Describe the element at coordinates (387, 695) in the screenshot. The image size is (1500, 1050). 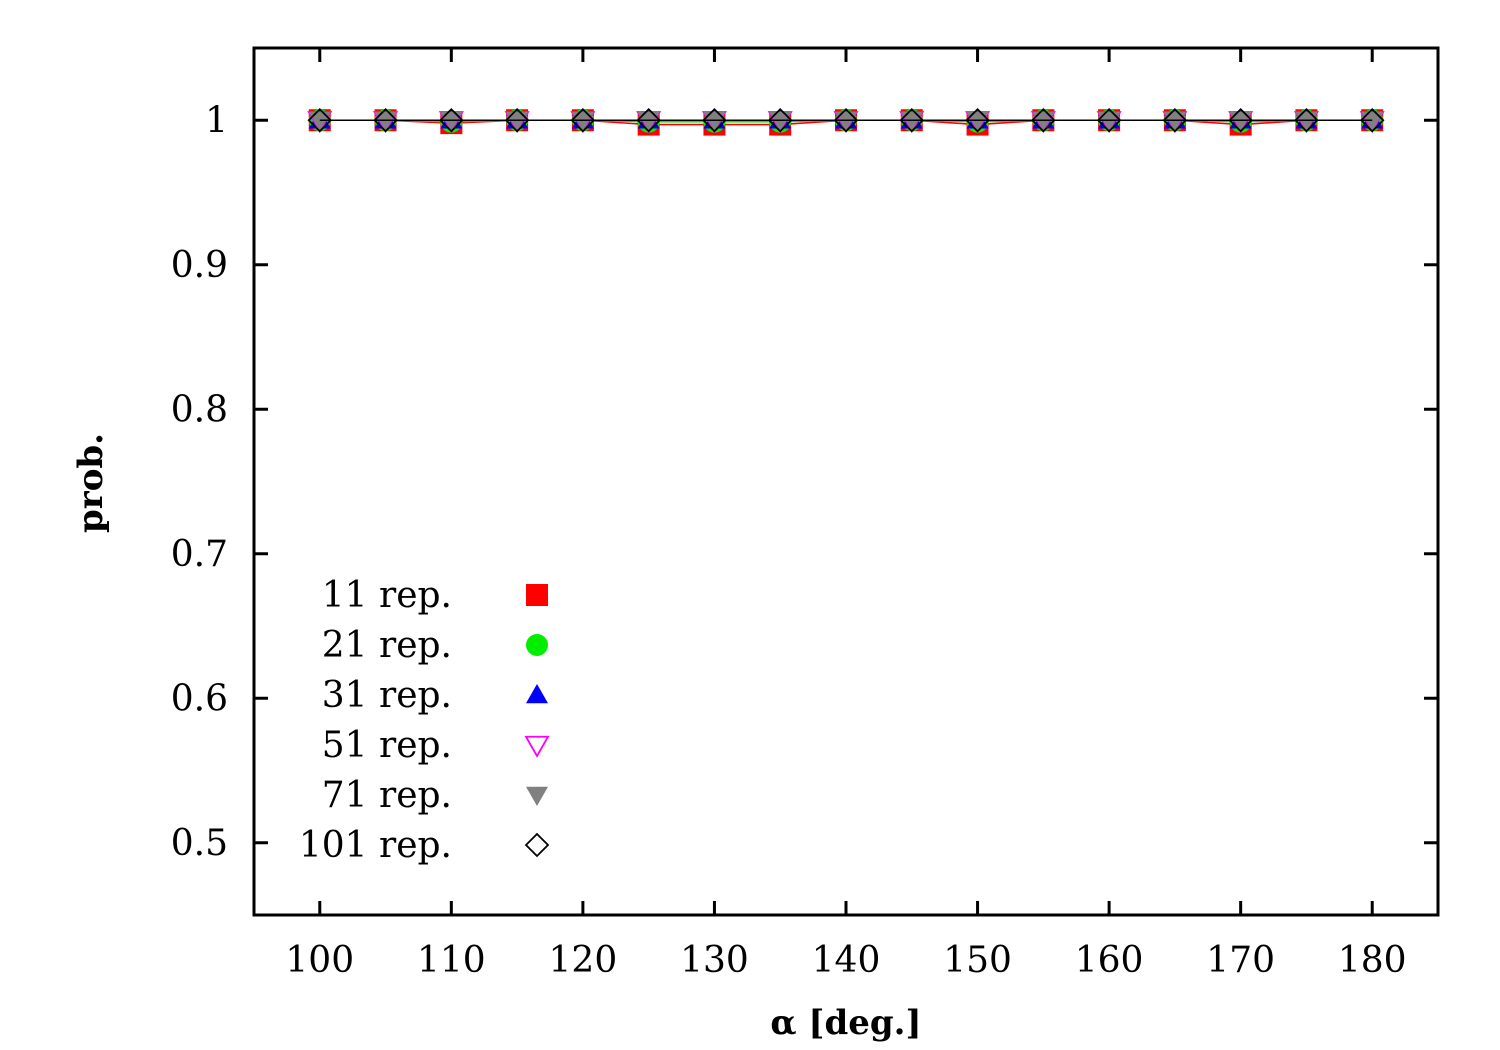
I see `legend-label: 31 rep.` at that location.